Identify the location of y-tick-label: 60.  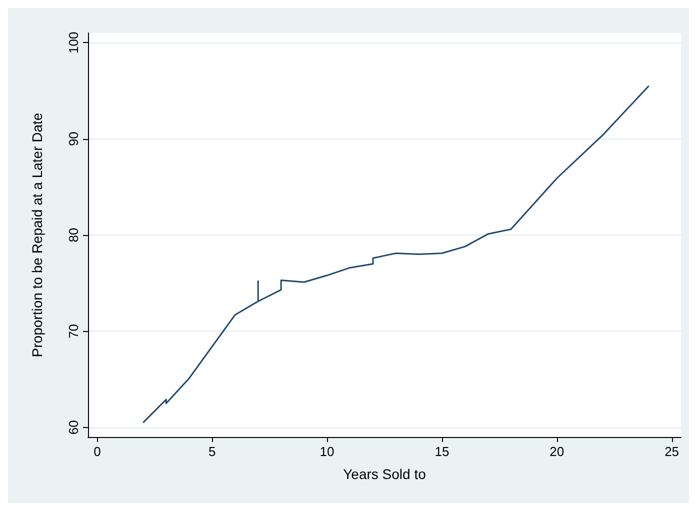
(73, 427).